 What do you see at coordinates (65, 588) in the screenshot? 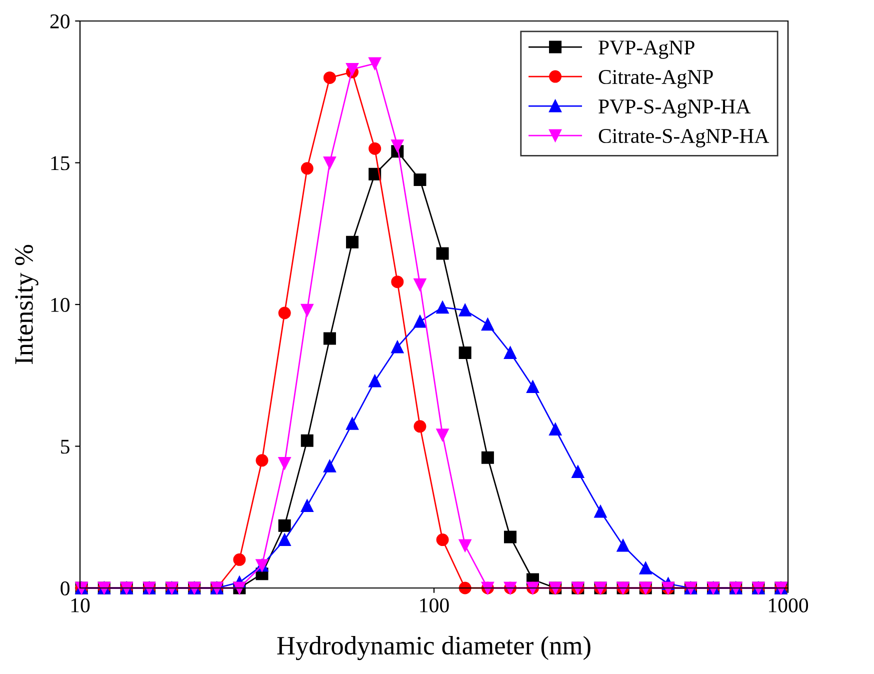
I see `y-tick-label: 0` at bounding box center [65, 588].